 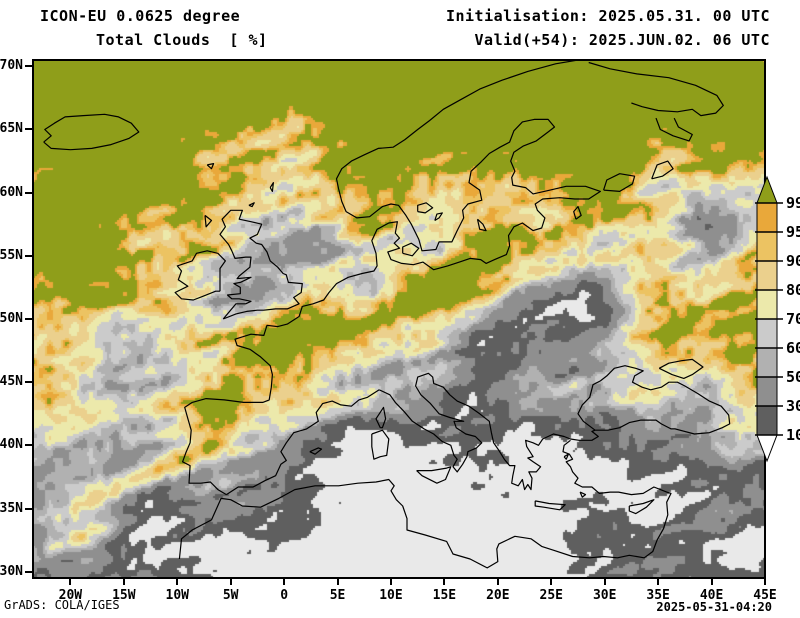 I want to click on init-time-label: Initialisation: 2025.05.31. 00 UTC, so click(x=607, y=16).